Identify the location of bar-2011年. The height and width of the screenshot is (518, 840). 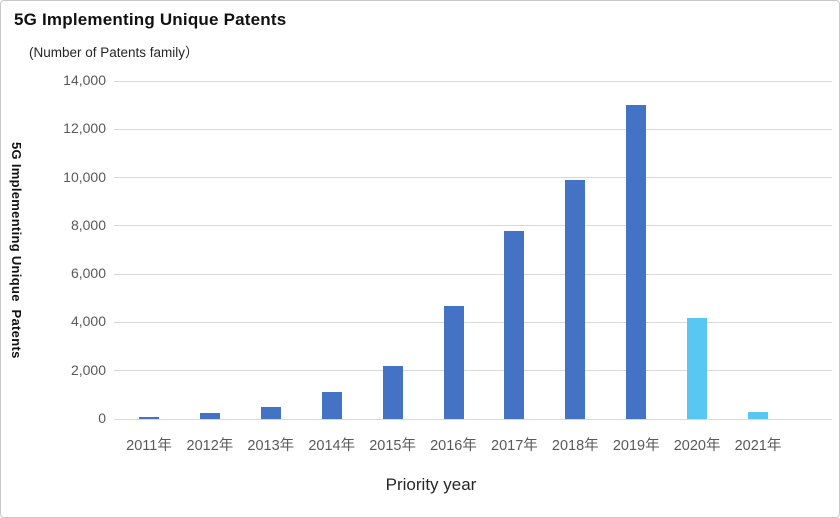
(149, 417).